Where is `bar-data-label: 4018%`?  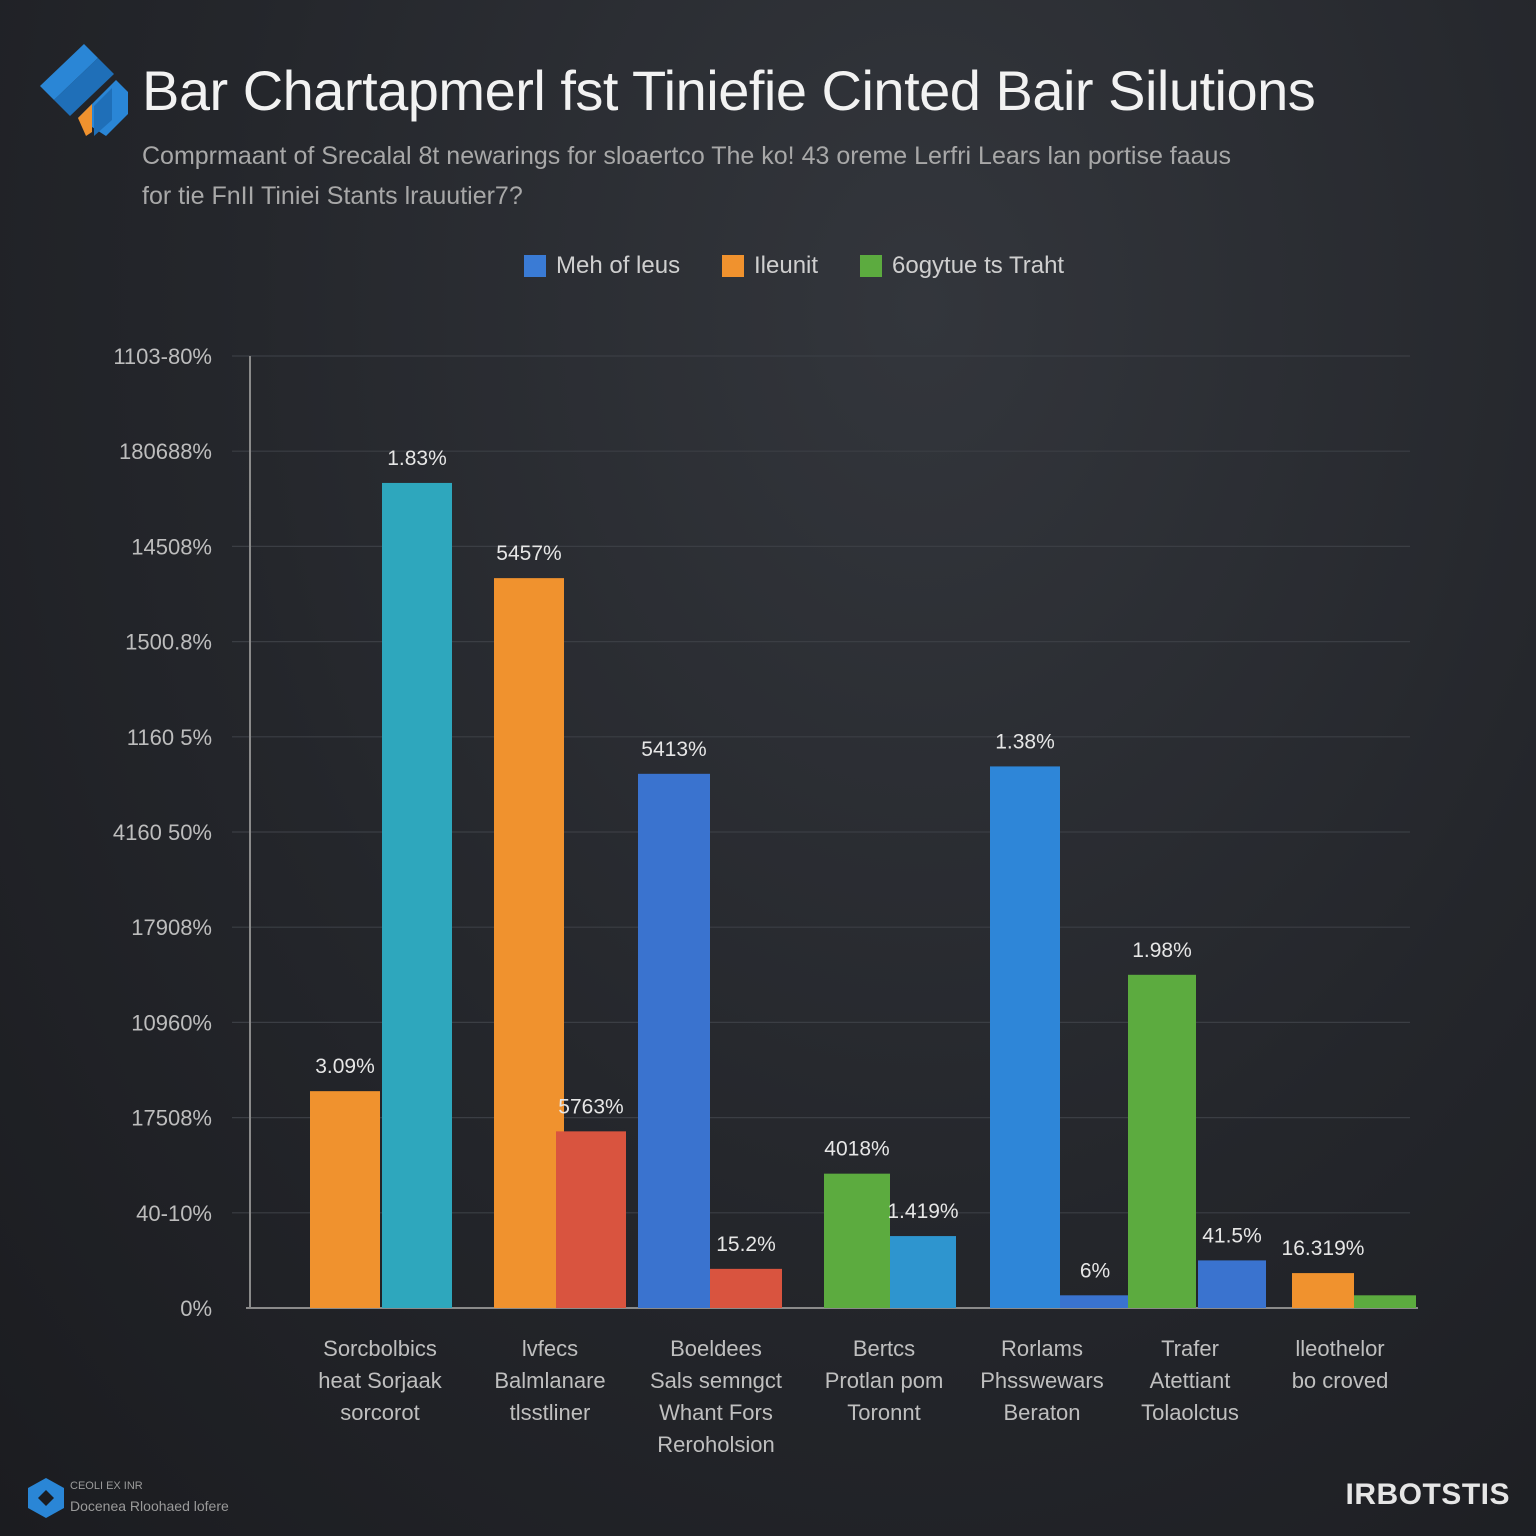
bar-data-label: 4018% is located at coordinates (856, 1149).